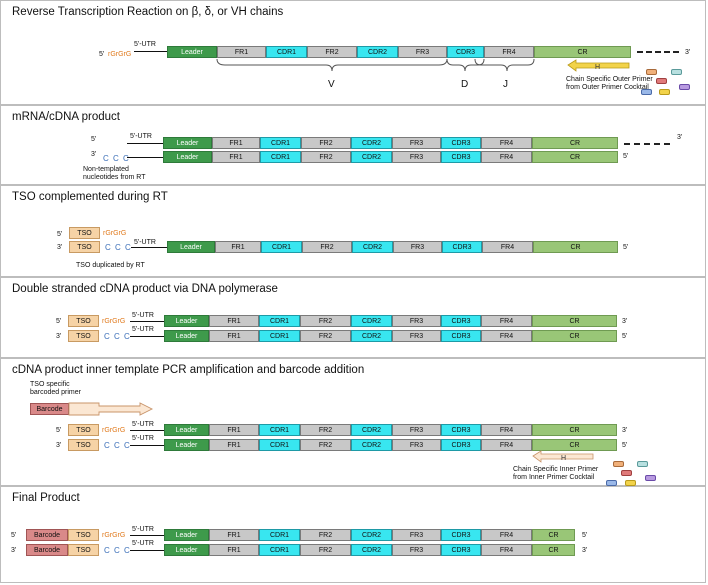 The image size is (708, 585). I want to click on brace-v, so click(332, 65).